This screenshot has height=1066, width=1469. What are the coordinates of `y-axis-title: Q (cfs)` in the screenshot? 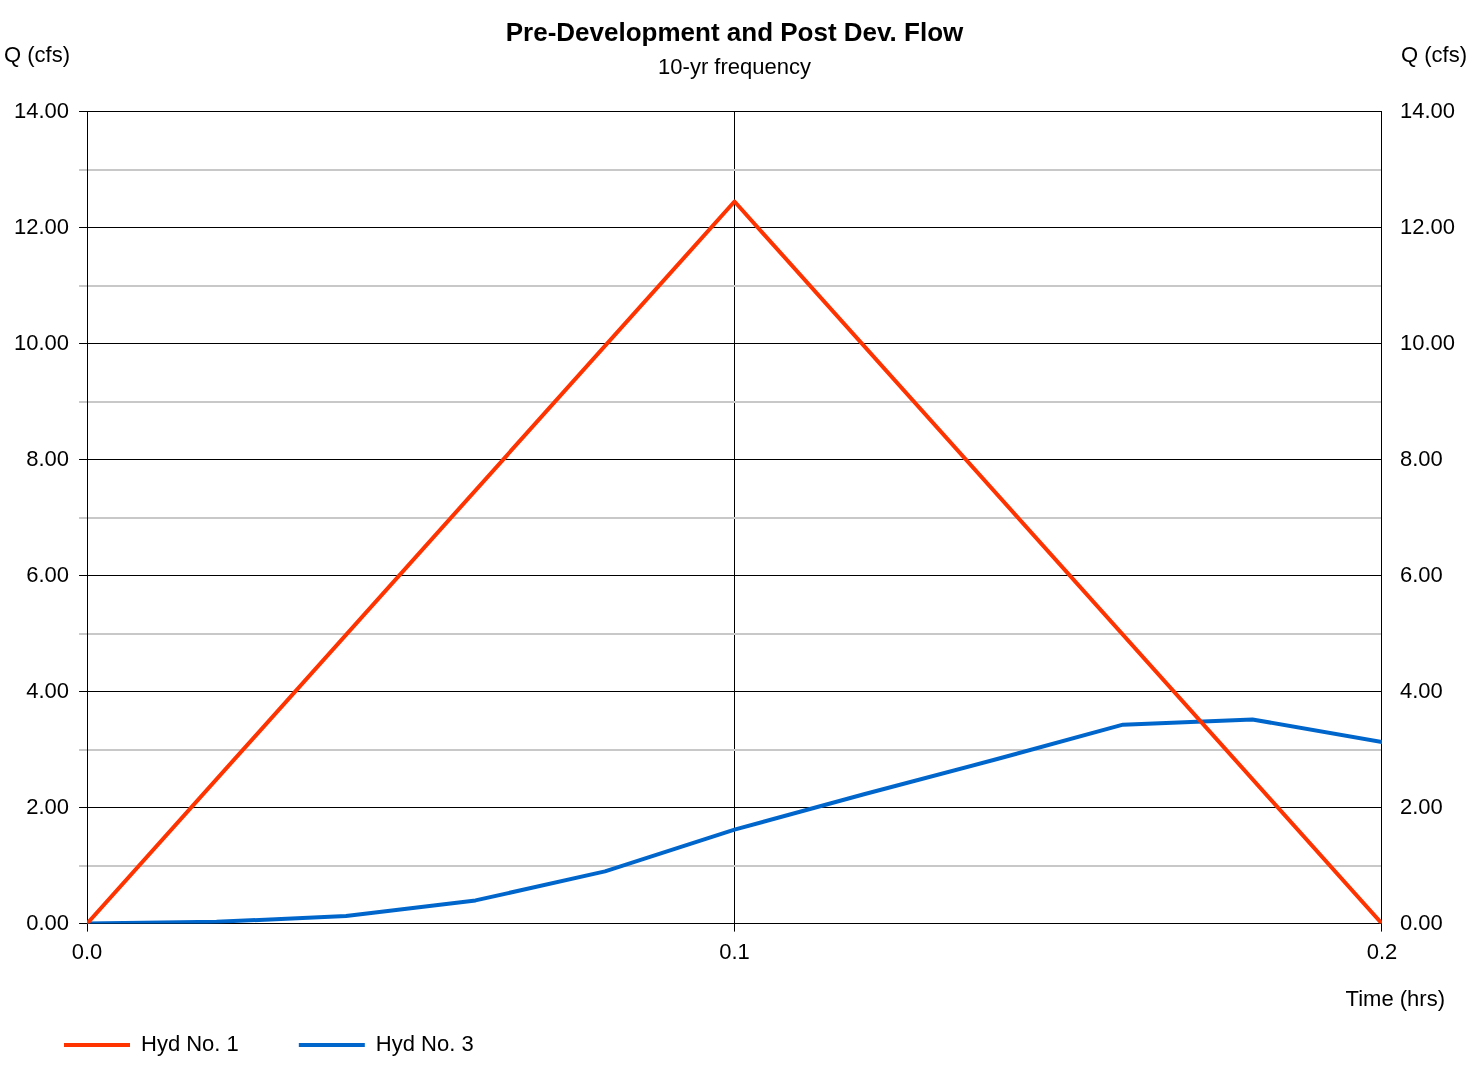 It's located at (37, 54).